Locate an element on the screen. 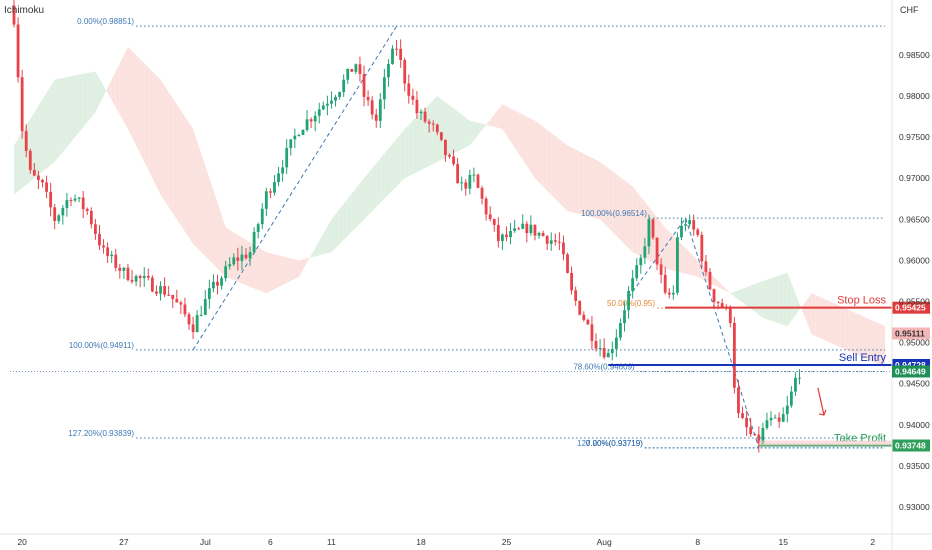 This screenshot has height=550, width=932. time-tick-label: 27 is located at coordinates (124, 542).